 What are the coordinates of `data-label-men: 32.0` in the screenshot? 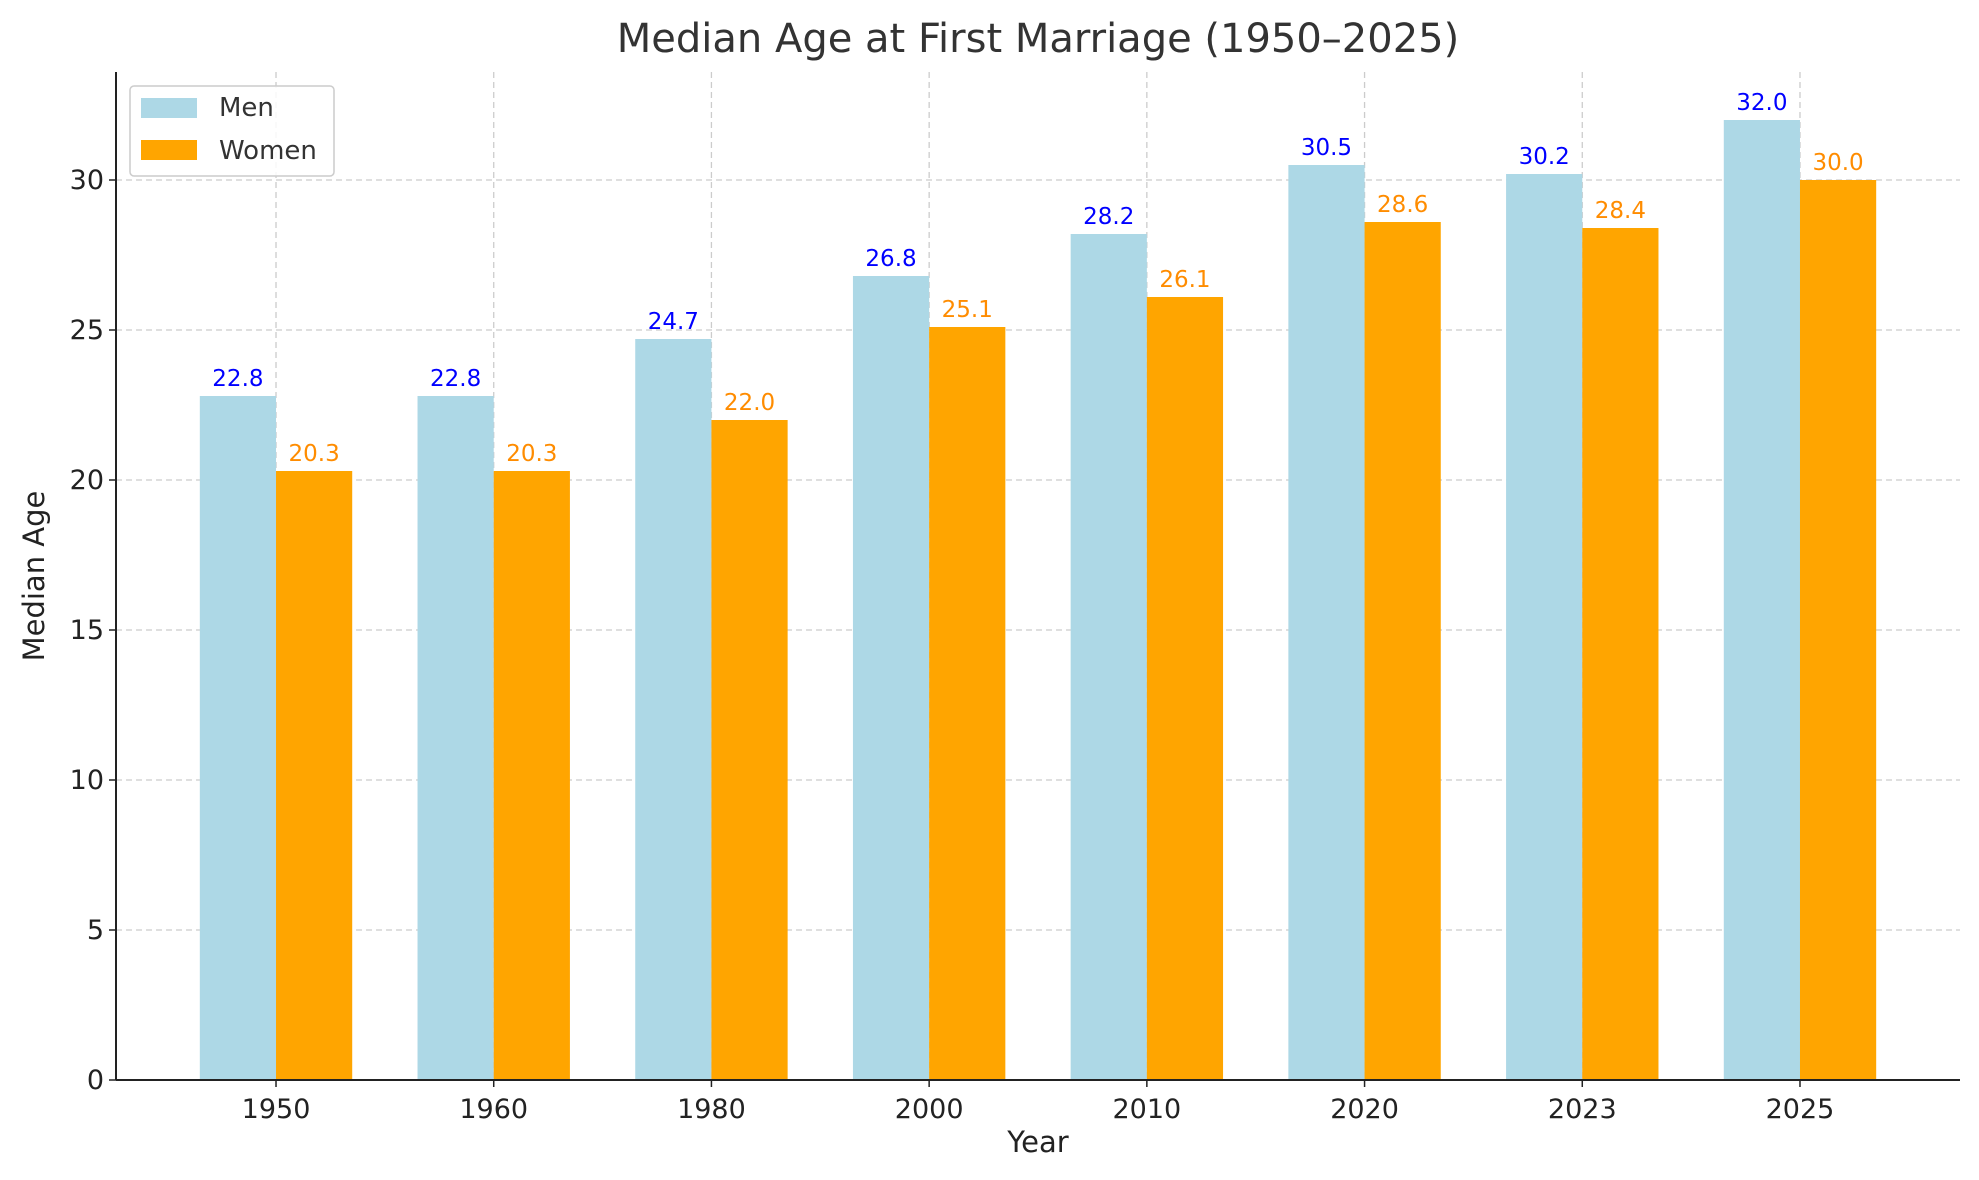 It's located at (1761, 103).